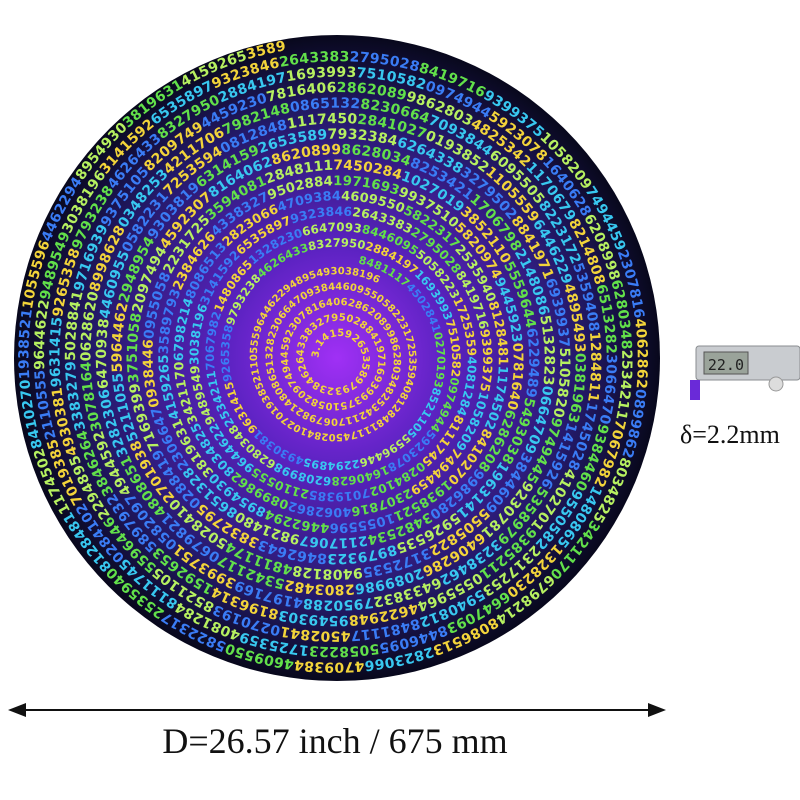 This screenshot has height=800, width=800. What do you see at coordinates (730, 434) in the screenshot?
I see `thickness-label: δ=2.2mm` at bounding box center [730, 434].